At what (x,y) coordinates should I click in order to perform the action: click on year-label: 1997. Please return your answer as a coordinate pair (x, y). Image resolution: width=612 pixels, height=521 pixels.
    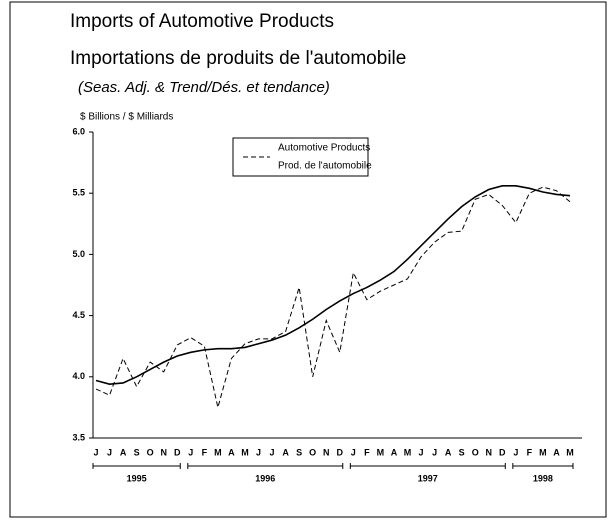
    Looking at the image, I should click on (428, 478).